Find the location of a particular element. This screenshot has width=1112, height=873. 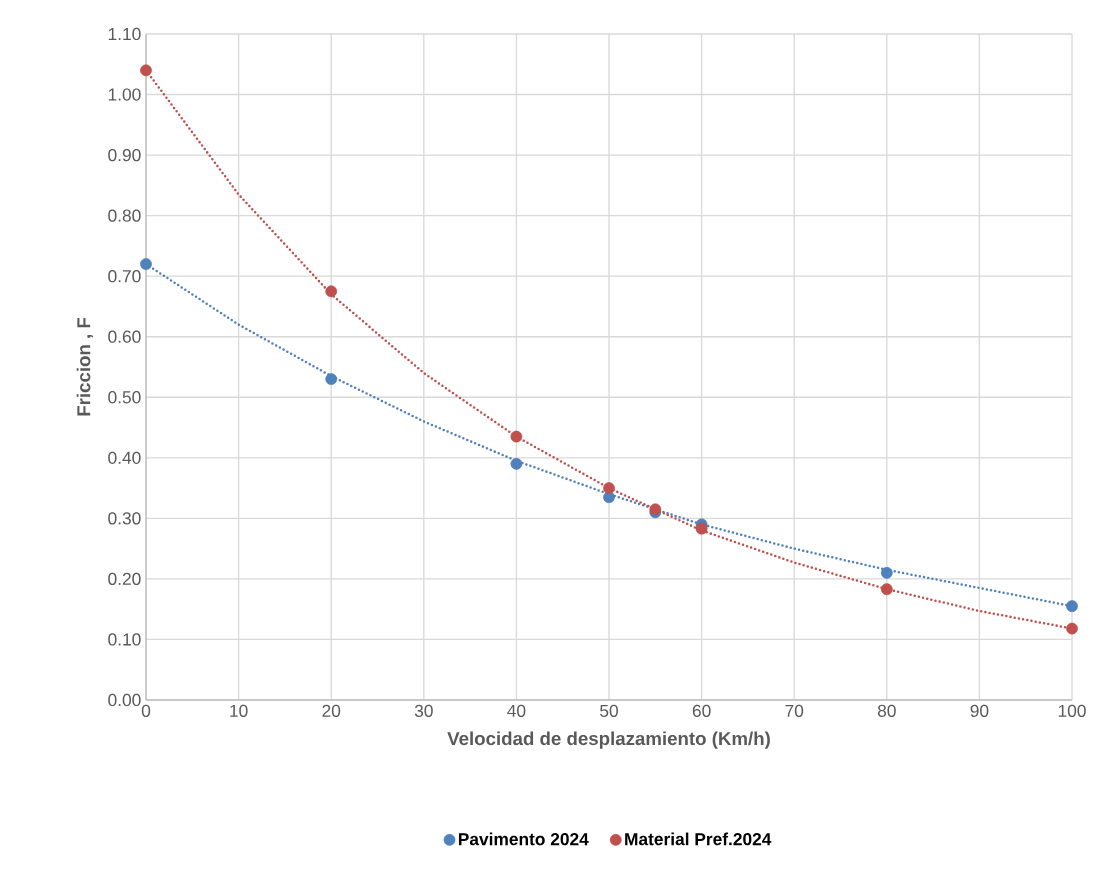

x-tick-label: 80 is located at coordinates (886, 710).